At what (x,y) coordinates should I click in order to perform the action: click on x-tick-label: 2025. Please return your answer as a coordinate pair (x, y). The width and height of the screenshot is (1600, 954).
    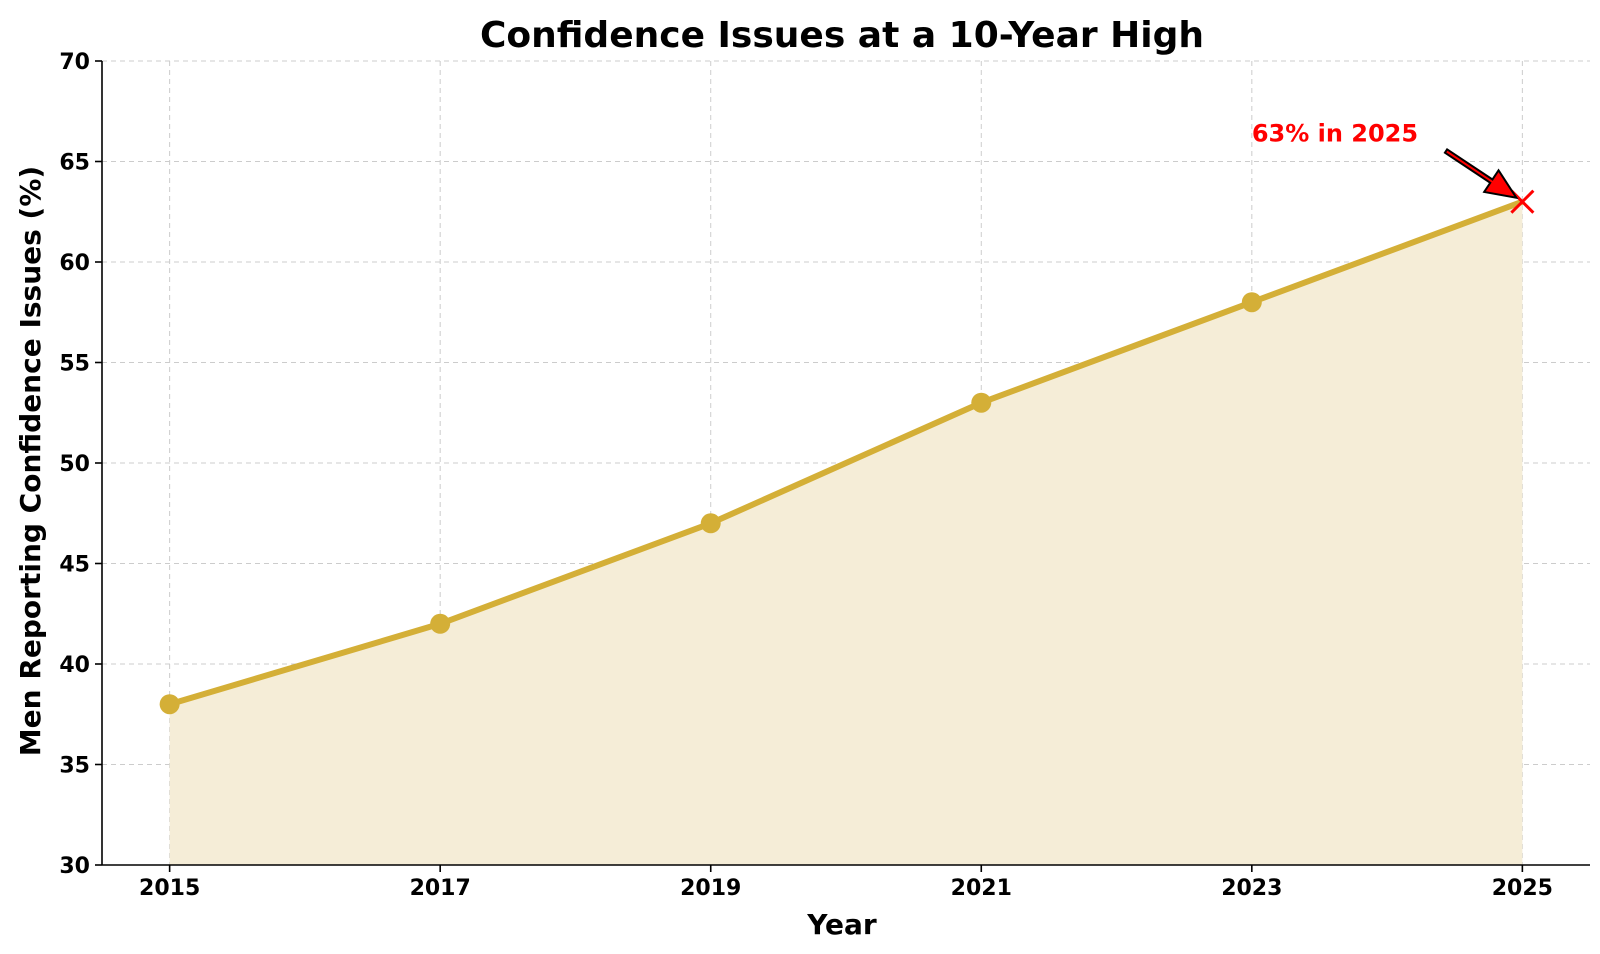
    Looking at the image, I should click on (1522, 888).